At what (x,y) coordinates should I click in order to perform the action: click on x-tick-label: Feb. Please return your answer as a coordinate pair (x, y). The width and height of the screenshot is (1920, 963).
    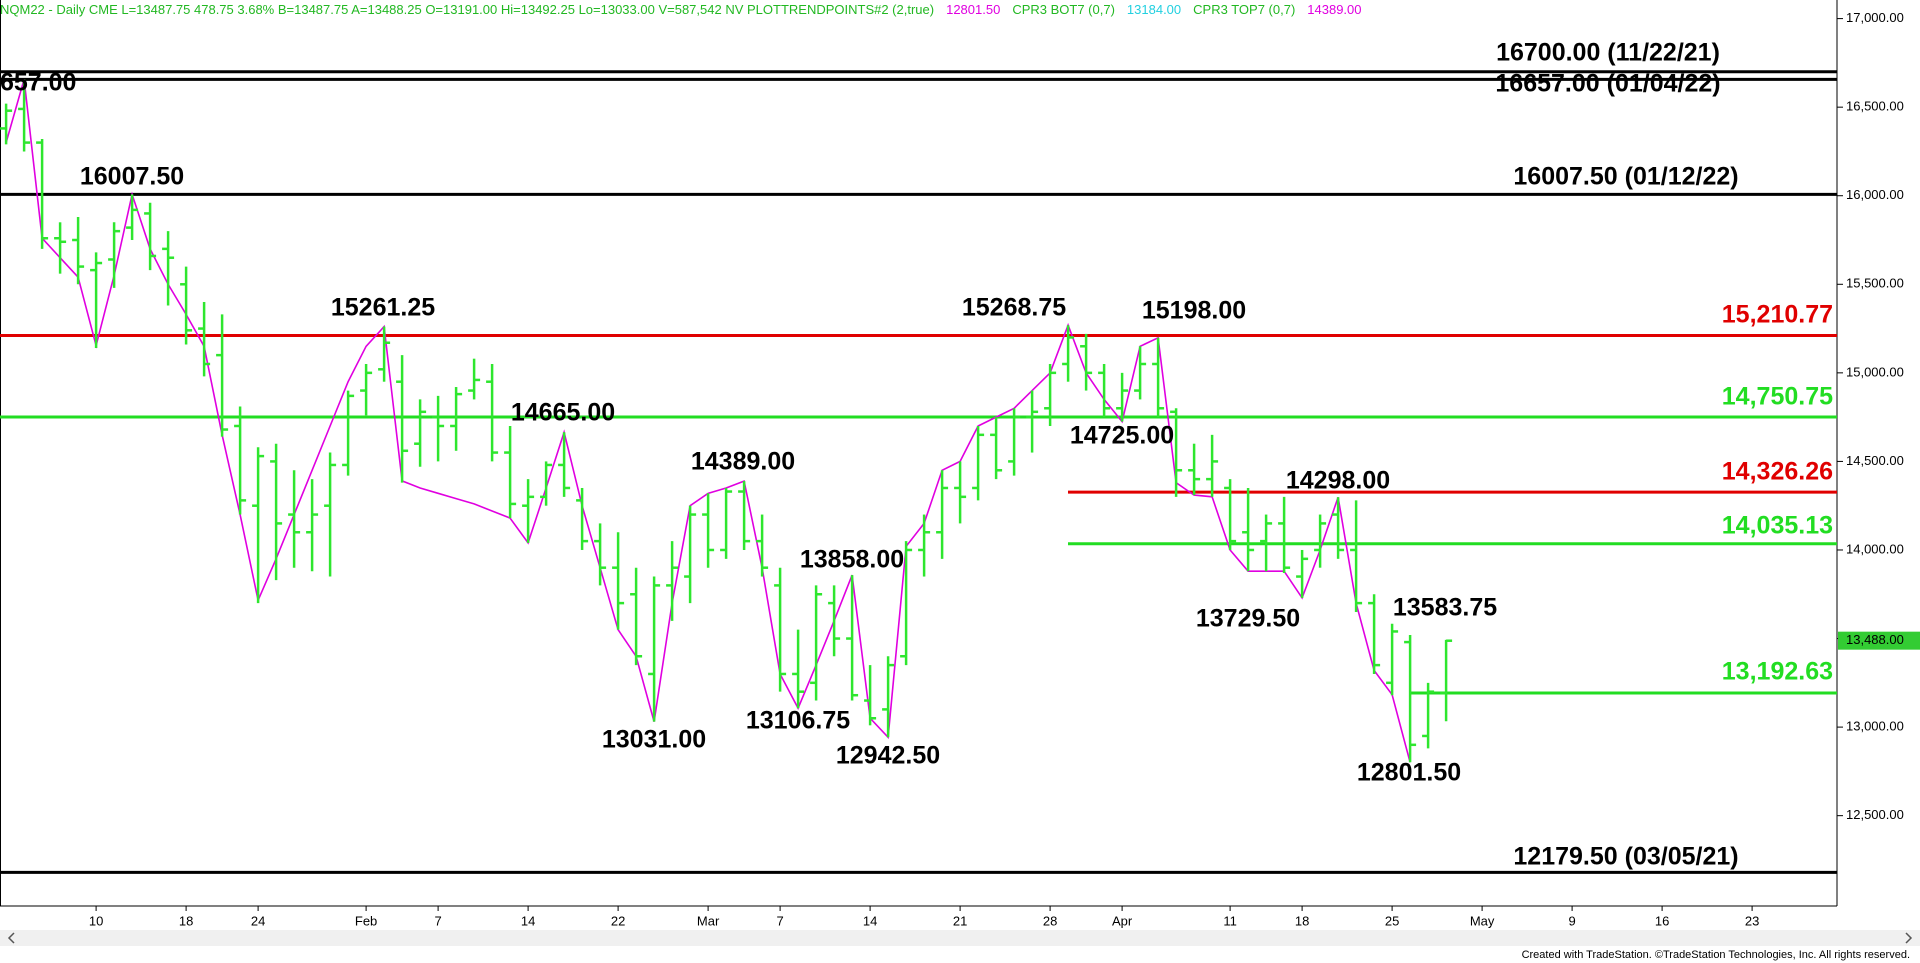
    Looking at the image, I should click on (366, 920).